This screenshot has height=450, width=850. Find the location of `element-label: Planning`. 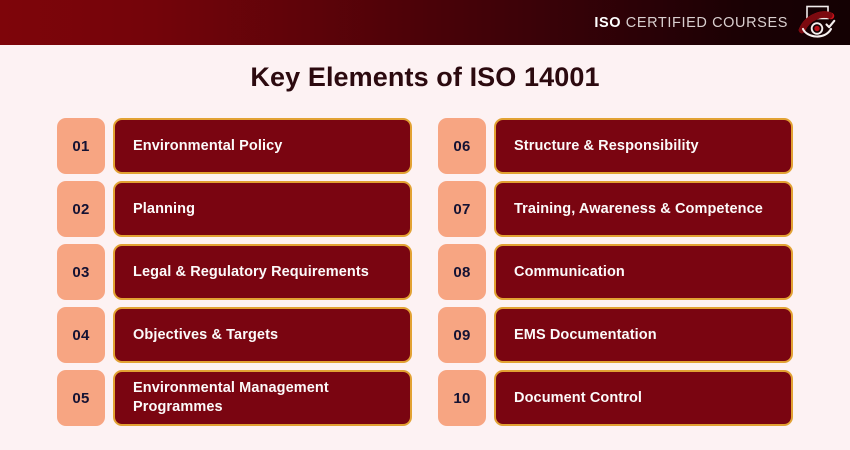

element-label: Planning is located at coordinates (164, 208).